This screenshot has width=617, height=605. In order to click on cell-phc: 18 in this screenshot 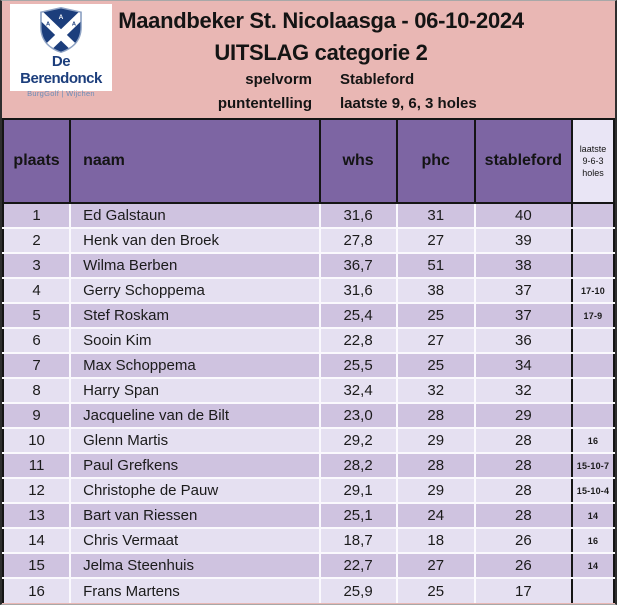, I will do `click(435, 541)`.